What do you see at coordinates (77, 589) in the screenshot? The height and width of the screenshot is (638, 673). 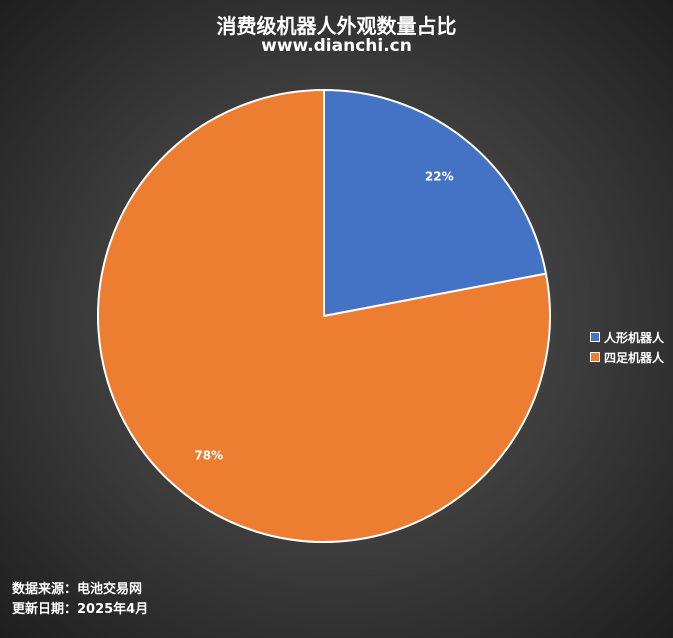 I see `source-note: 数据来源：电池交易网` at bounding box center [77, 589].